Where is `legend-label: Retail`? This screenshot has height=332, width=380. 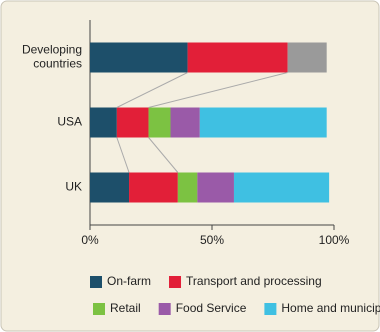 legend-label: Retail is located at coordinates (125, 308).